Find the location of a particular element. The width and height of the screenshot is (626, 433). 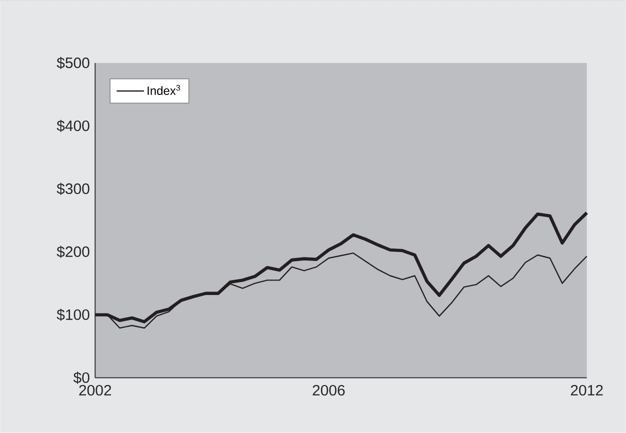

x-tick-label: 2002 is located at coordinates (95, 390).